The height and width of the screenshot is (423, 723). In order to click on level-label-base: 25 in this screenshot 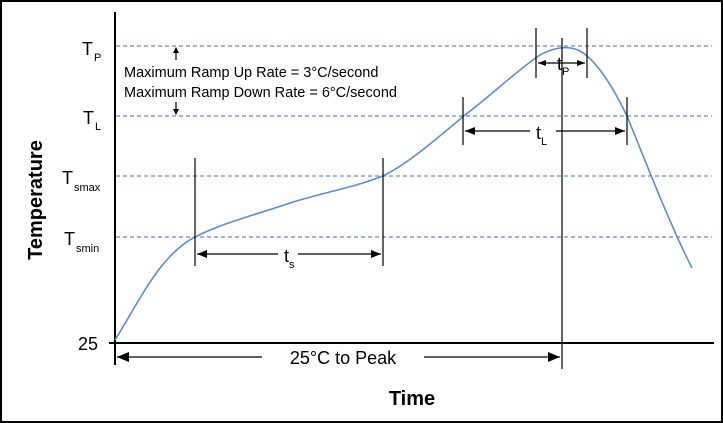, I will do `click(88, 344)`.